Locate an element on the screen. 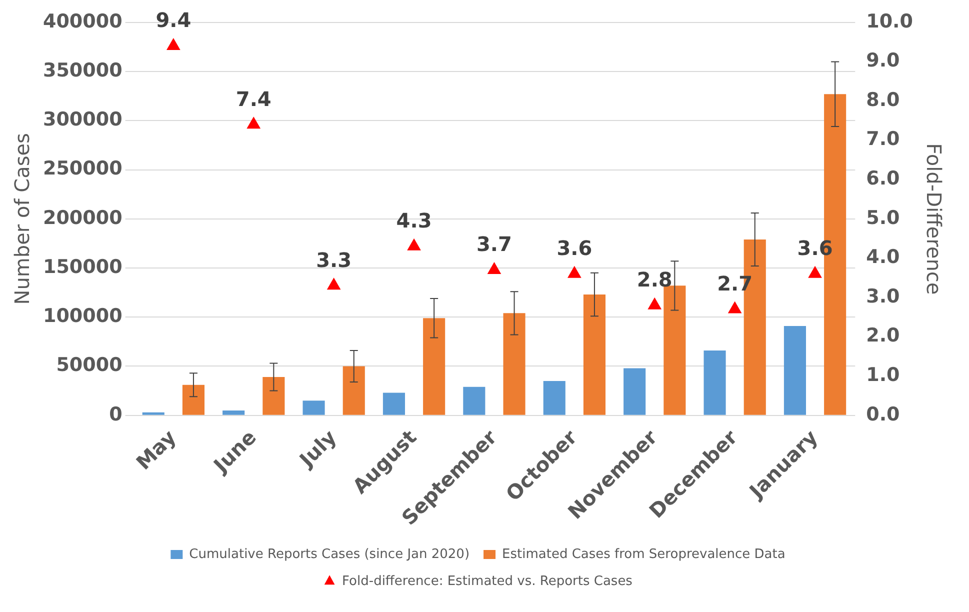  y-axis-title: Number of Cases is located at coordinates (22, 219).